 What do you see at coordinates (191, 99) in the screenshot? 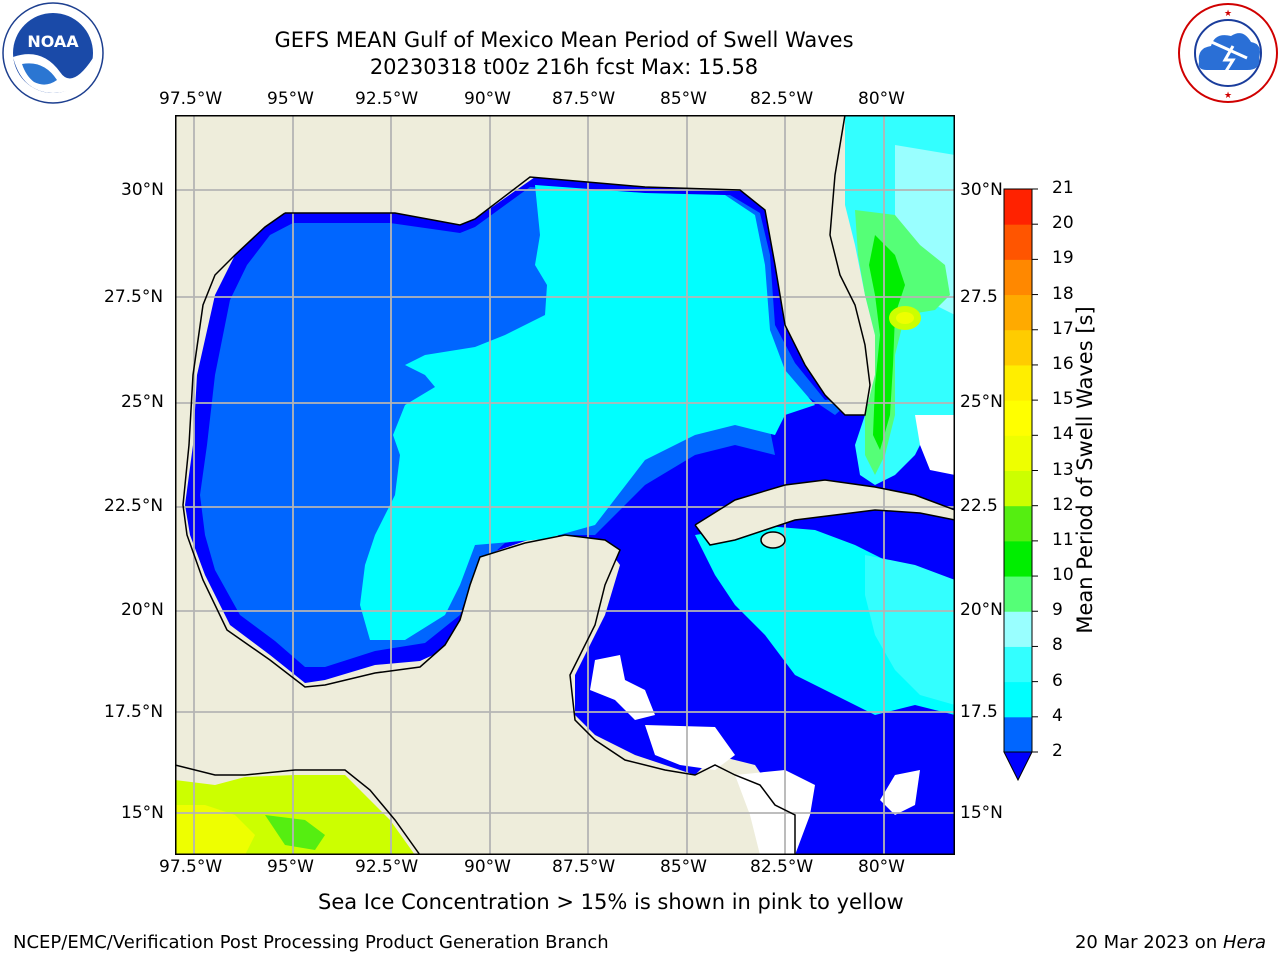
I see `lon-label-top: 97.5°W` at bounding box center [191, 99].